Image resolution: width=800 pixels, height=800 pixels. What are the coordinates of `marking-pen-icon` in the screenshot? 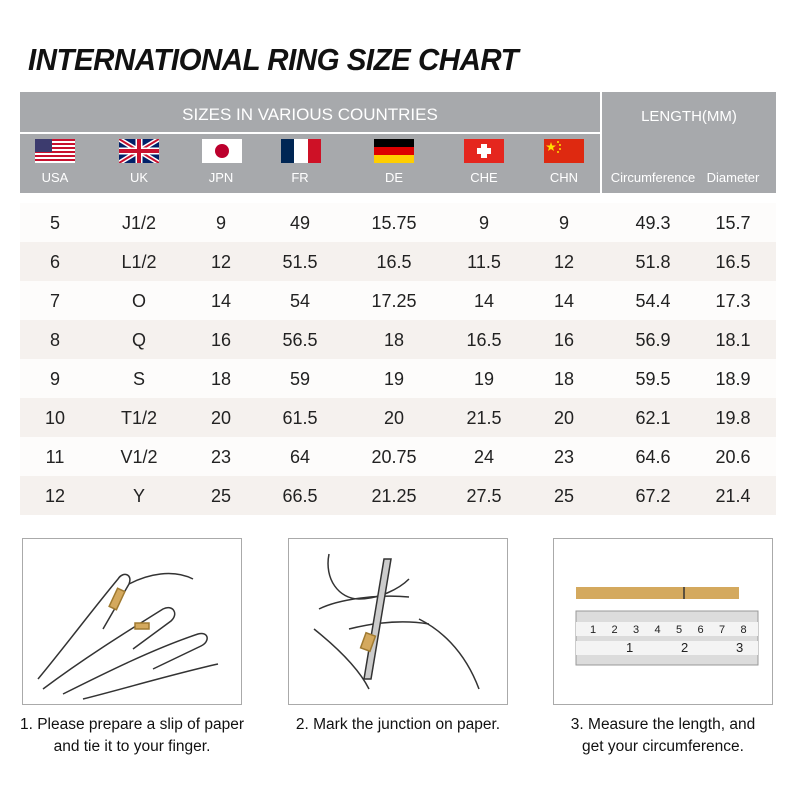 It's located at (396, 621).